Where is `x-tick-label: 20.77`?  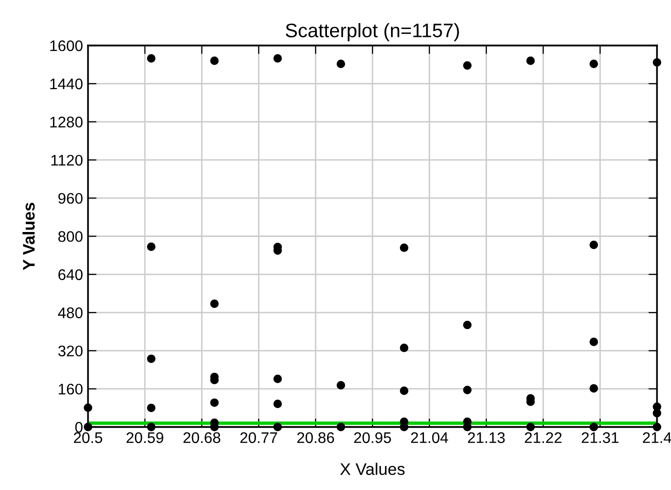 x-tick-label: 20.77 is located at coordinates (259, 438).